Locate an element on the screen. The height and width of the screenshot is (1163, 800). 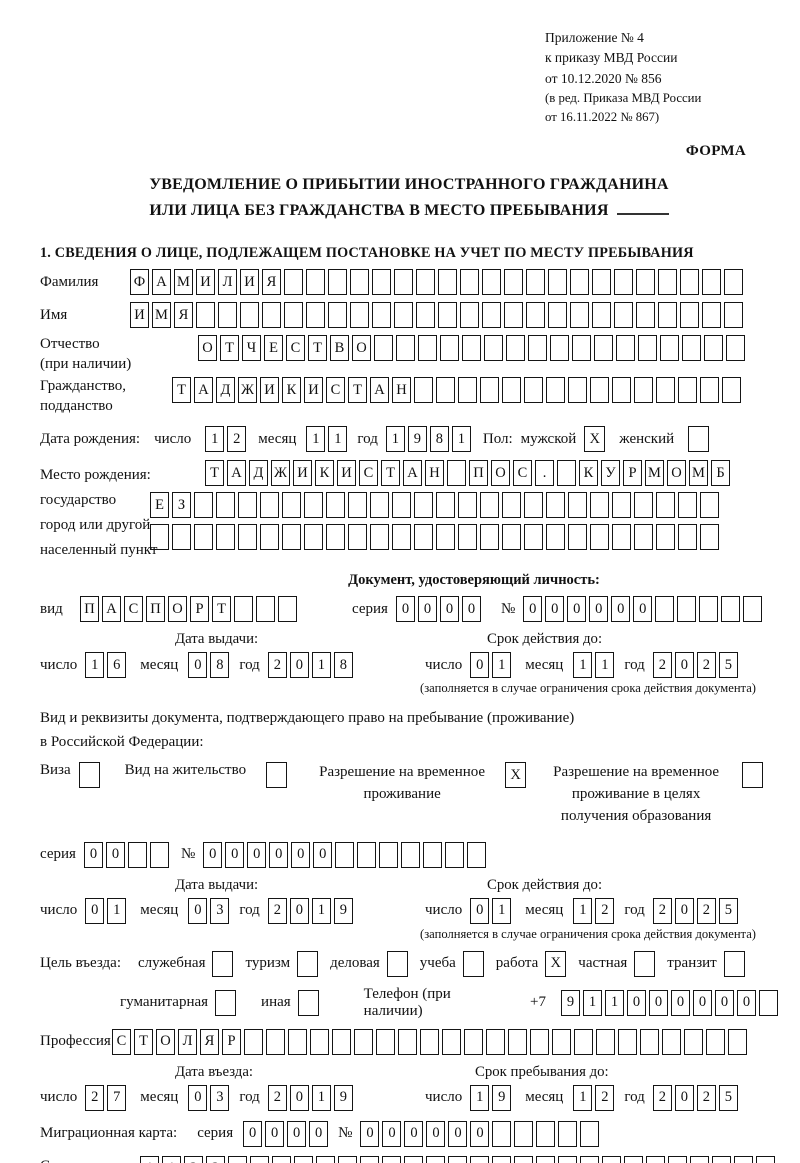
char-cell: 3 is located at coordinates (220, 910).